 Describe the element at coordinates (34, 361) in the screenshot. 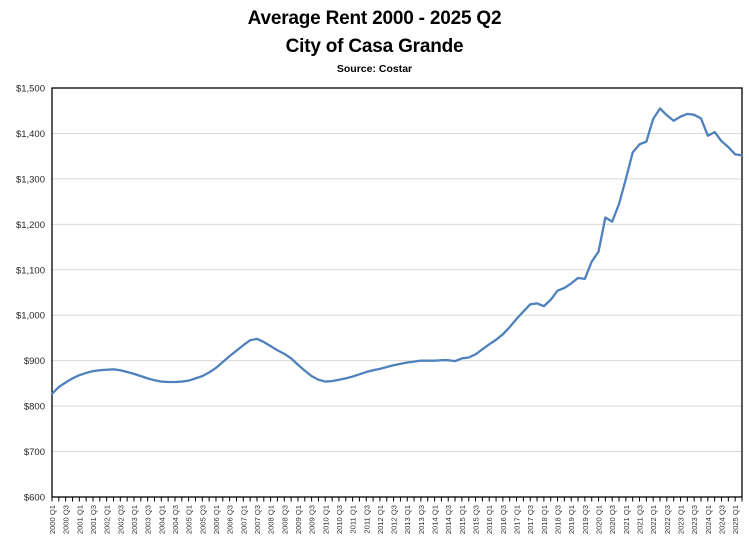

I see `y-axis-tick-label: $900` at that location.